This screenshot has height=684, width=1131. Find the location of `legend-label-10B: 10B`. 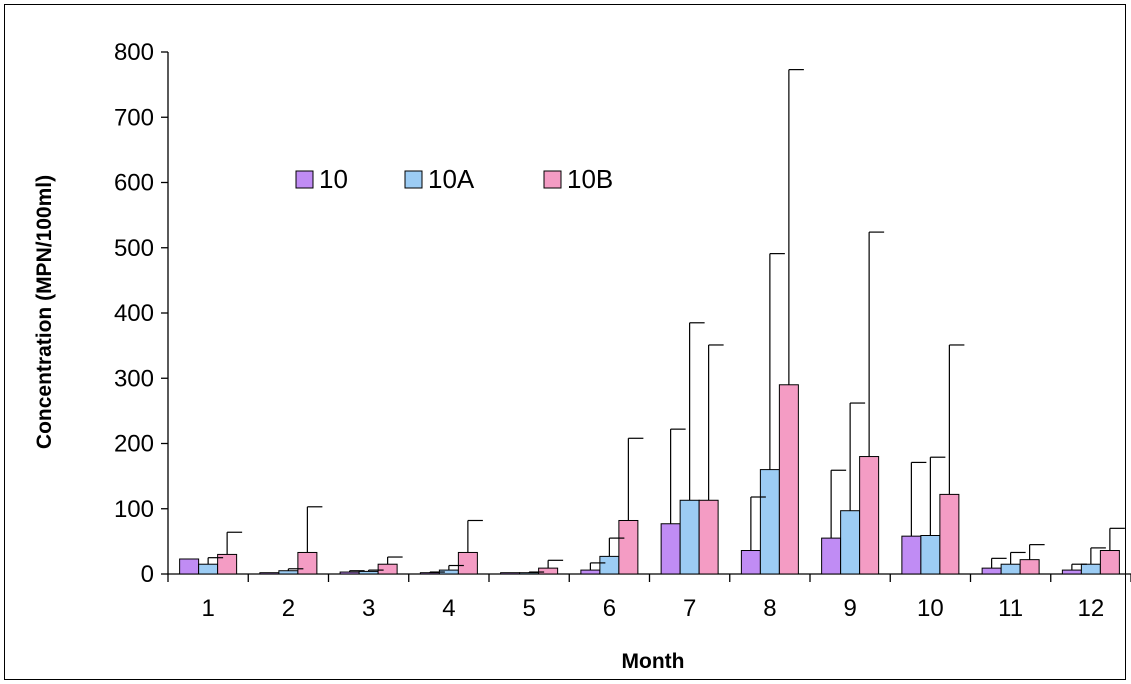

legend-label-10B: 10B is located at coordinates (590, 179).